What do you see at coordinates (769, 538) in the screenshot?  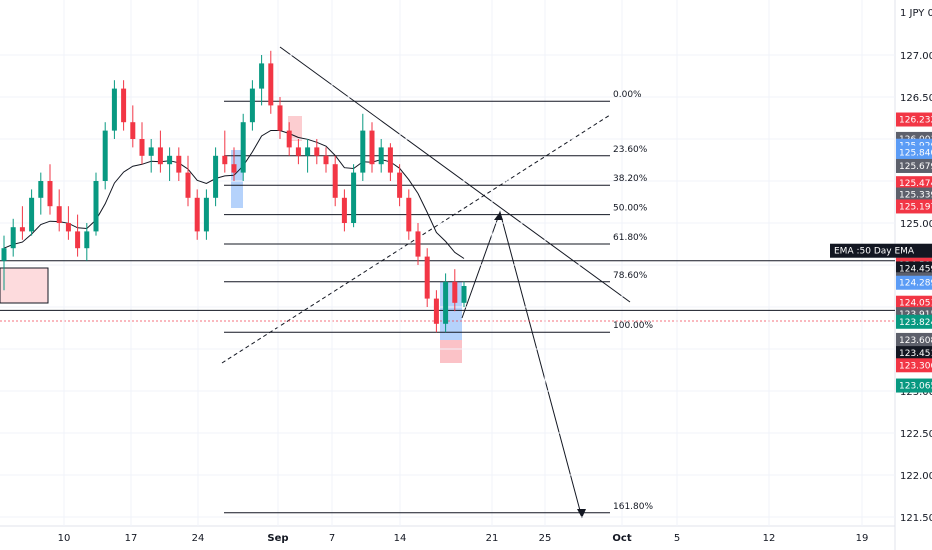 I see `x-tick-label: 12` at bounding box center [769, 538].